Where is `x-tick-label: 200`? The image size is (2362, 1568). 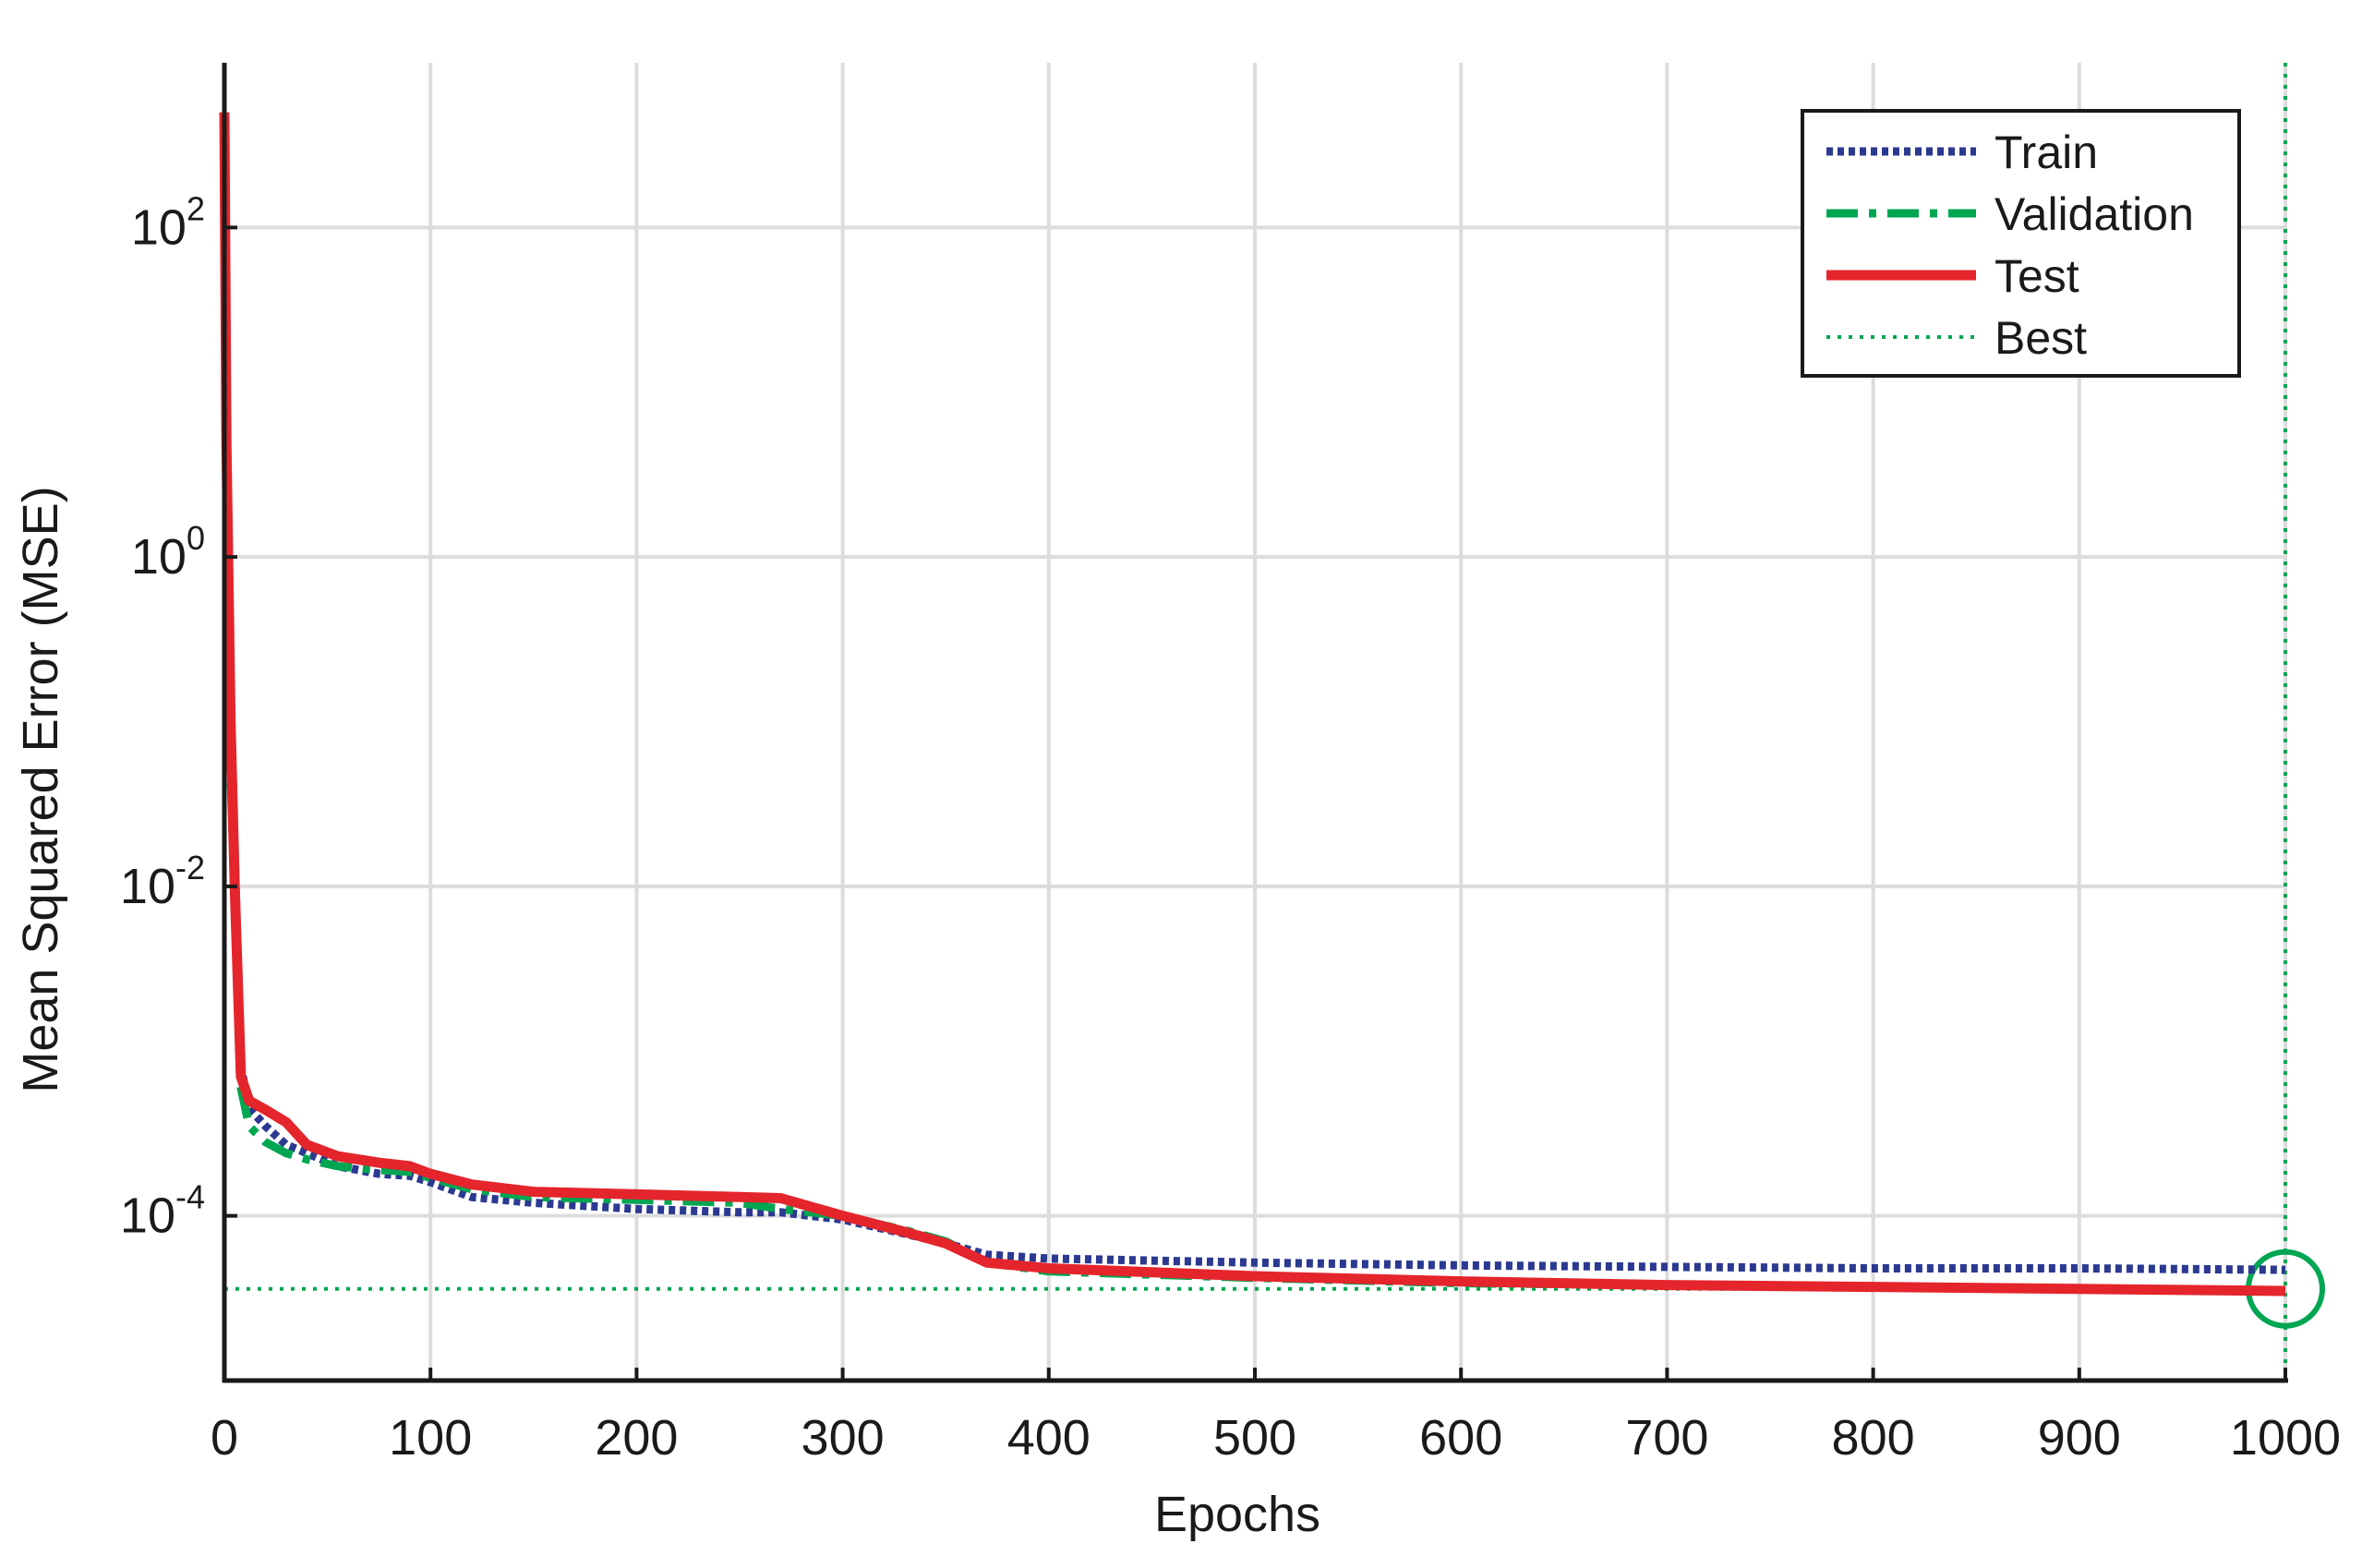 x-tick-label: 200 is located at coordinates (636, 1437).